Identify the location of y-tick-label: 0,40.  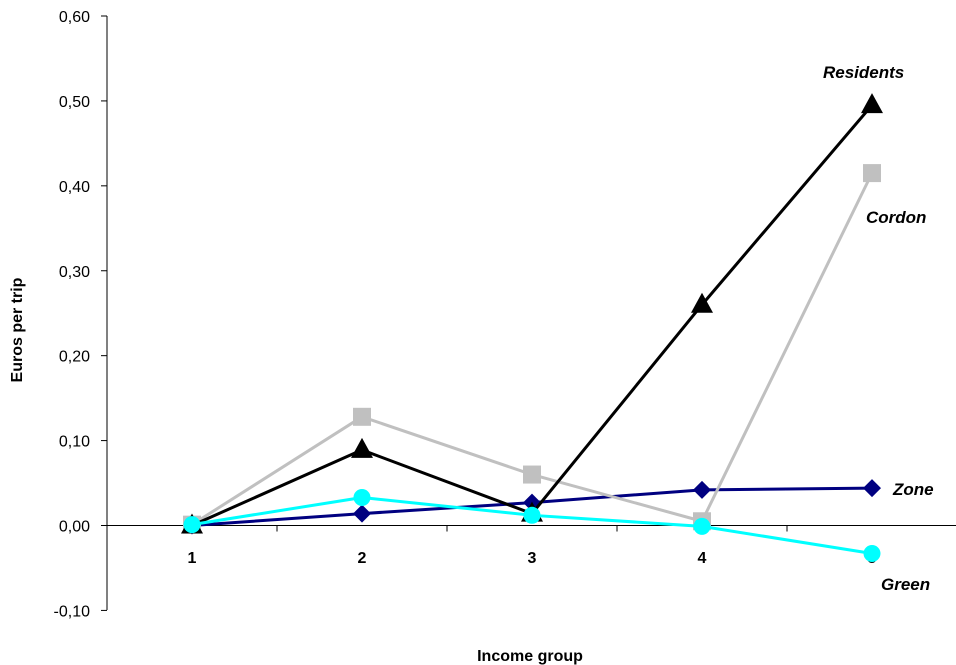
(74, 187).